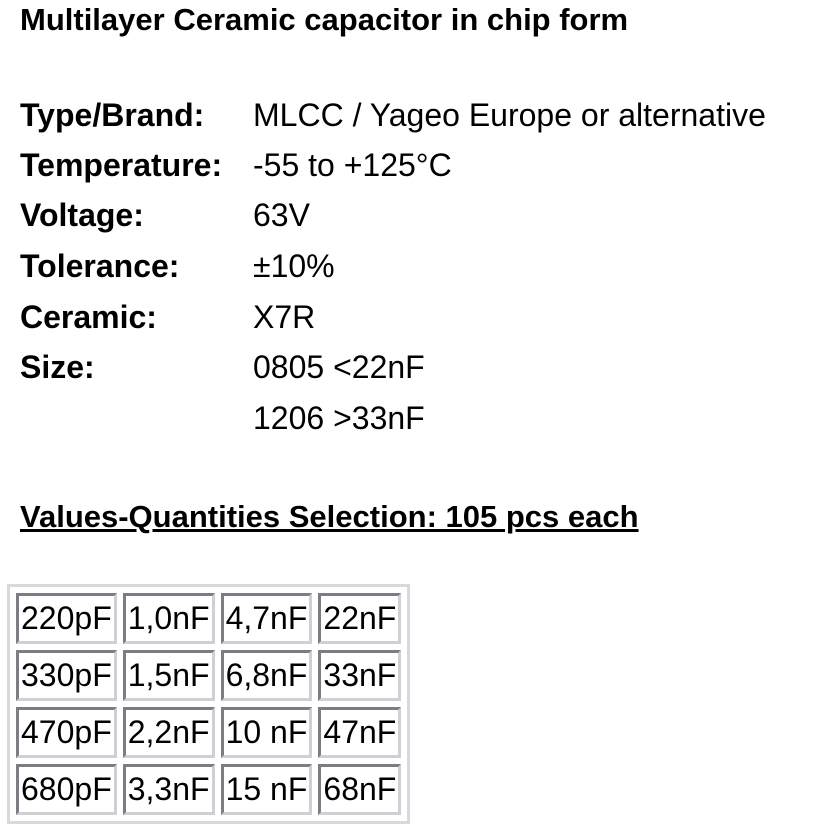  Describe the element at coordinates (57, 367) in the screenshot. I see `spec-label: Size:` at that location.